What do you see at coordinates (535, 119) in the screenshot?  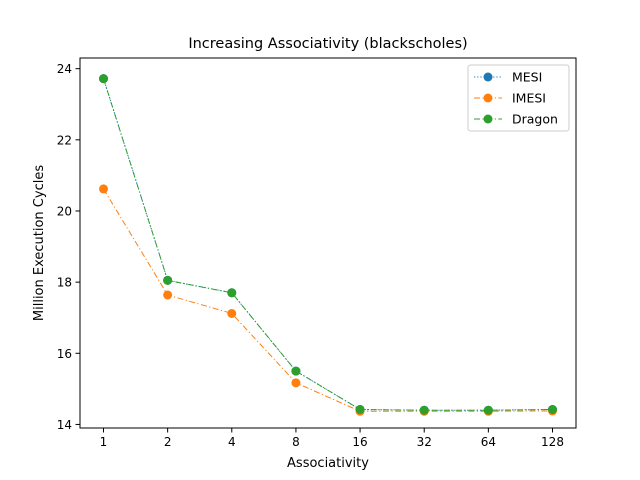 I see `legend-label-dragon: Dragon` at bounding box center [535, 119].